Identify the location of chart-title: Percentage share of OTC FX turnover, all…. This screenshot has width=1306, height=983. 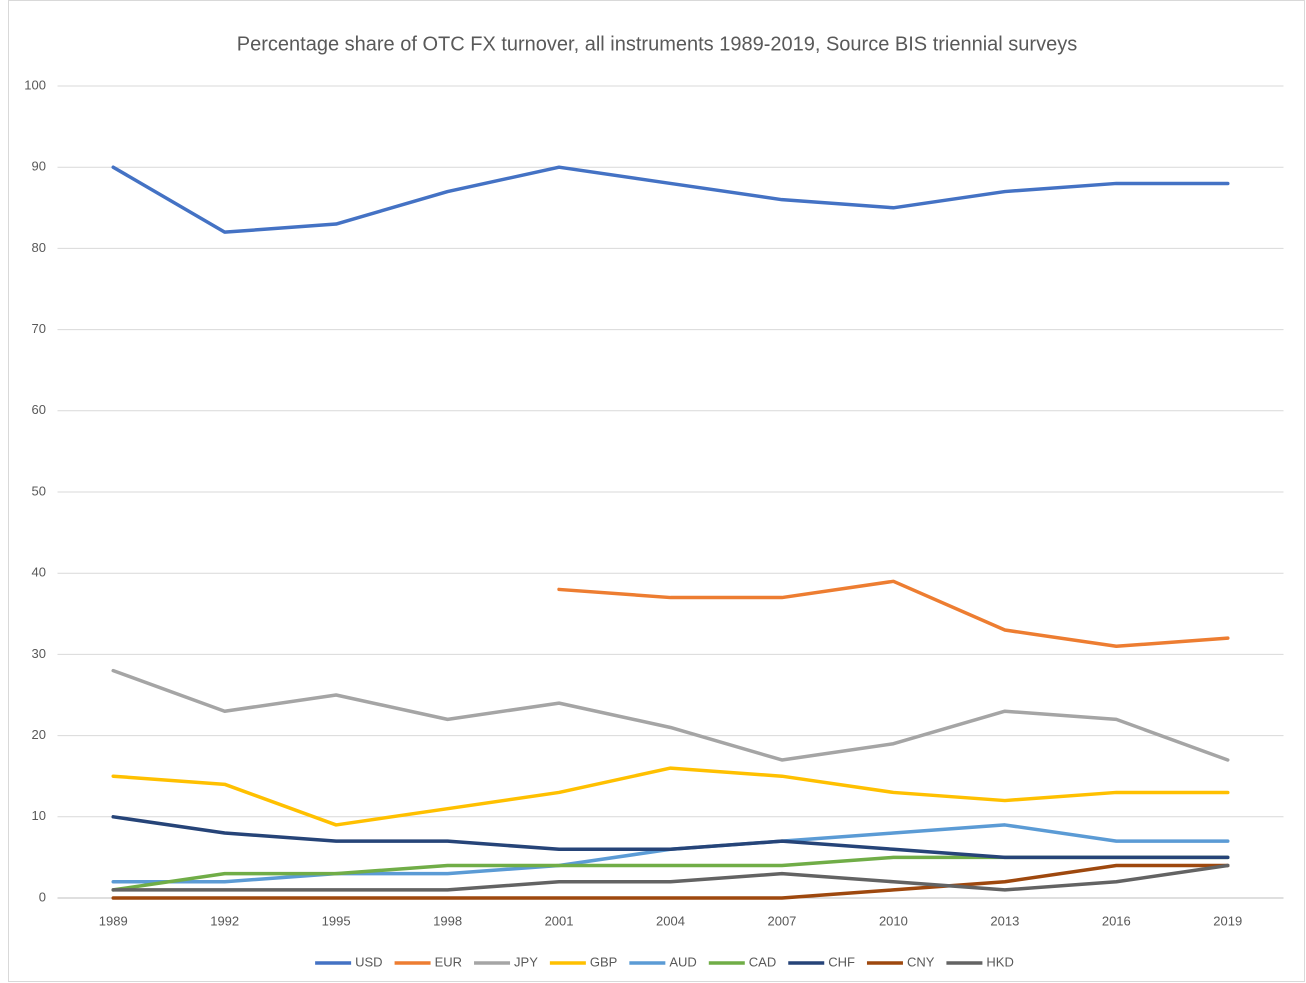
(657, 44).